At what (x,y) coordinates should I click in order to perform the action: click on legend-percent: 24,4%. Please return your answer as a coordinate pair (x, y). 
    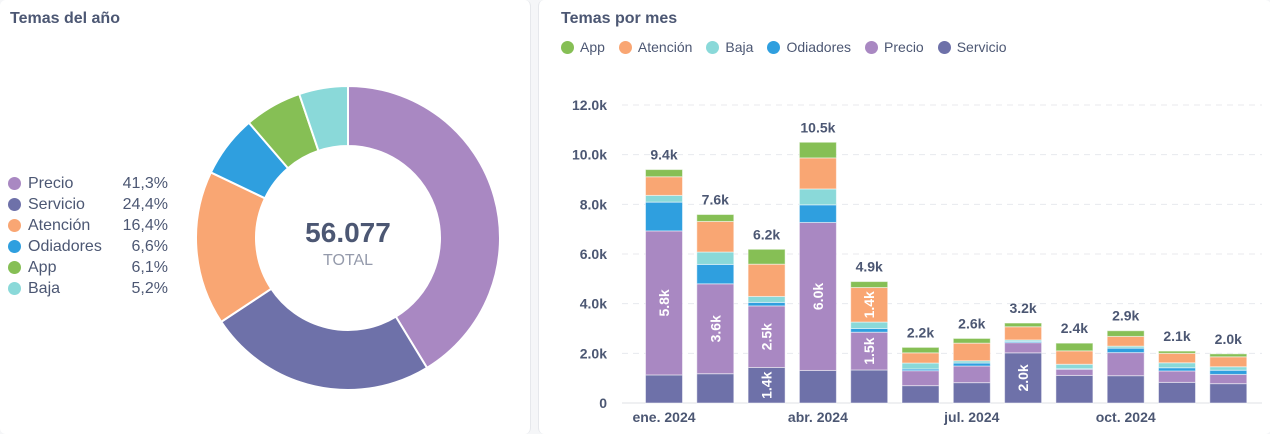
    Looking at the image, I should click on (145, 204).